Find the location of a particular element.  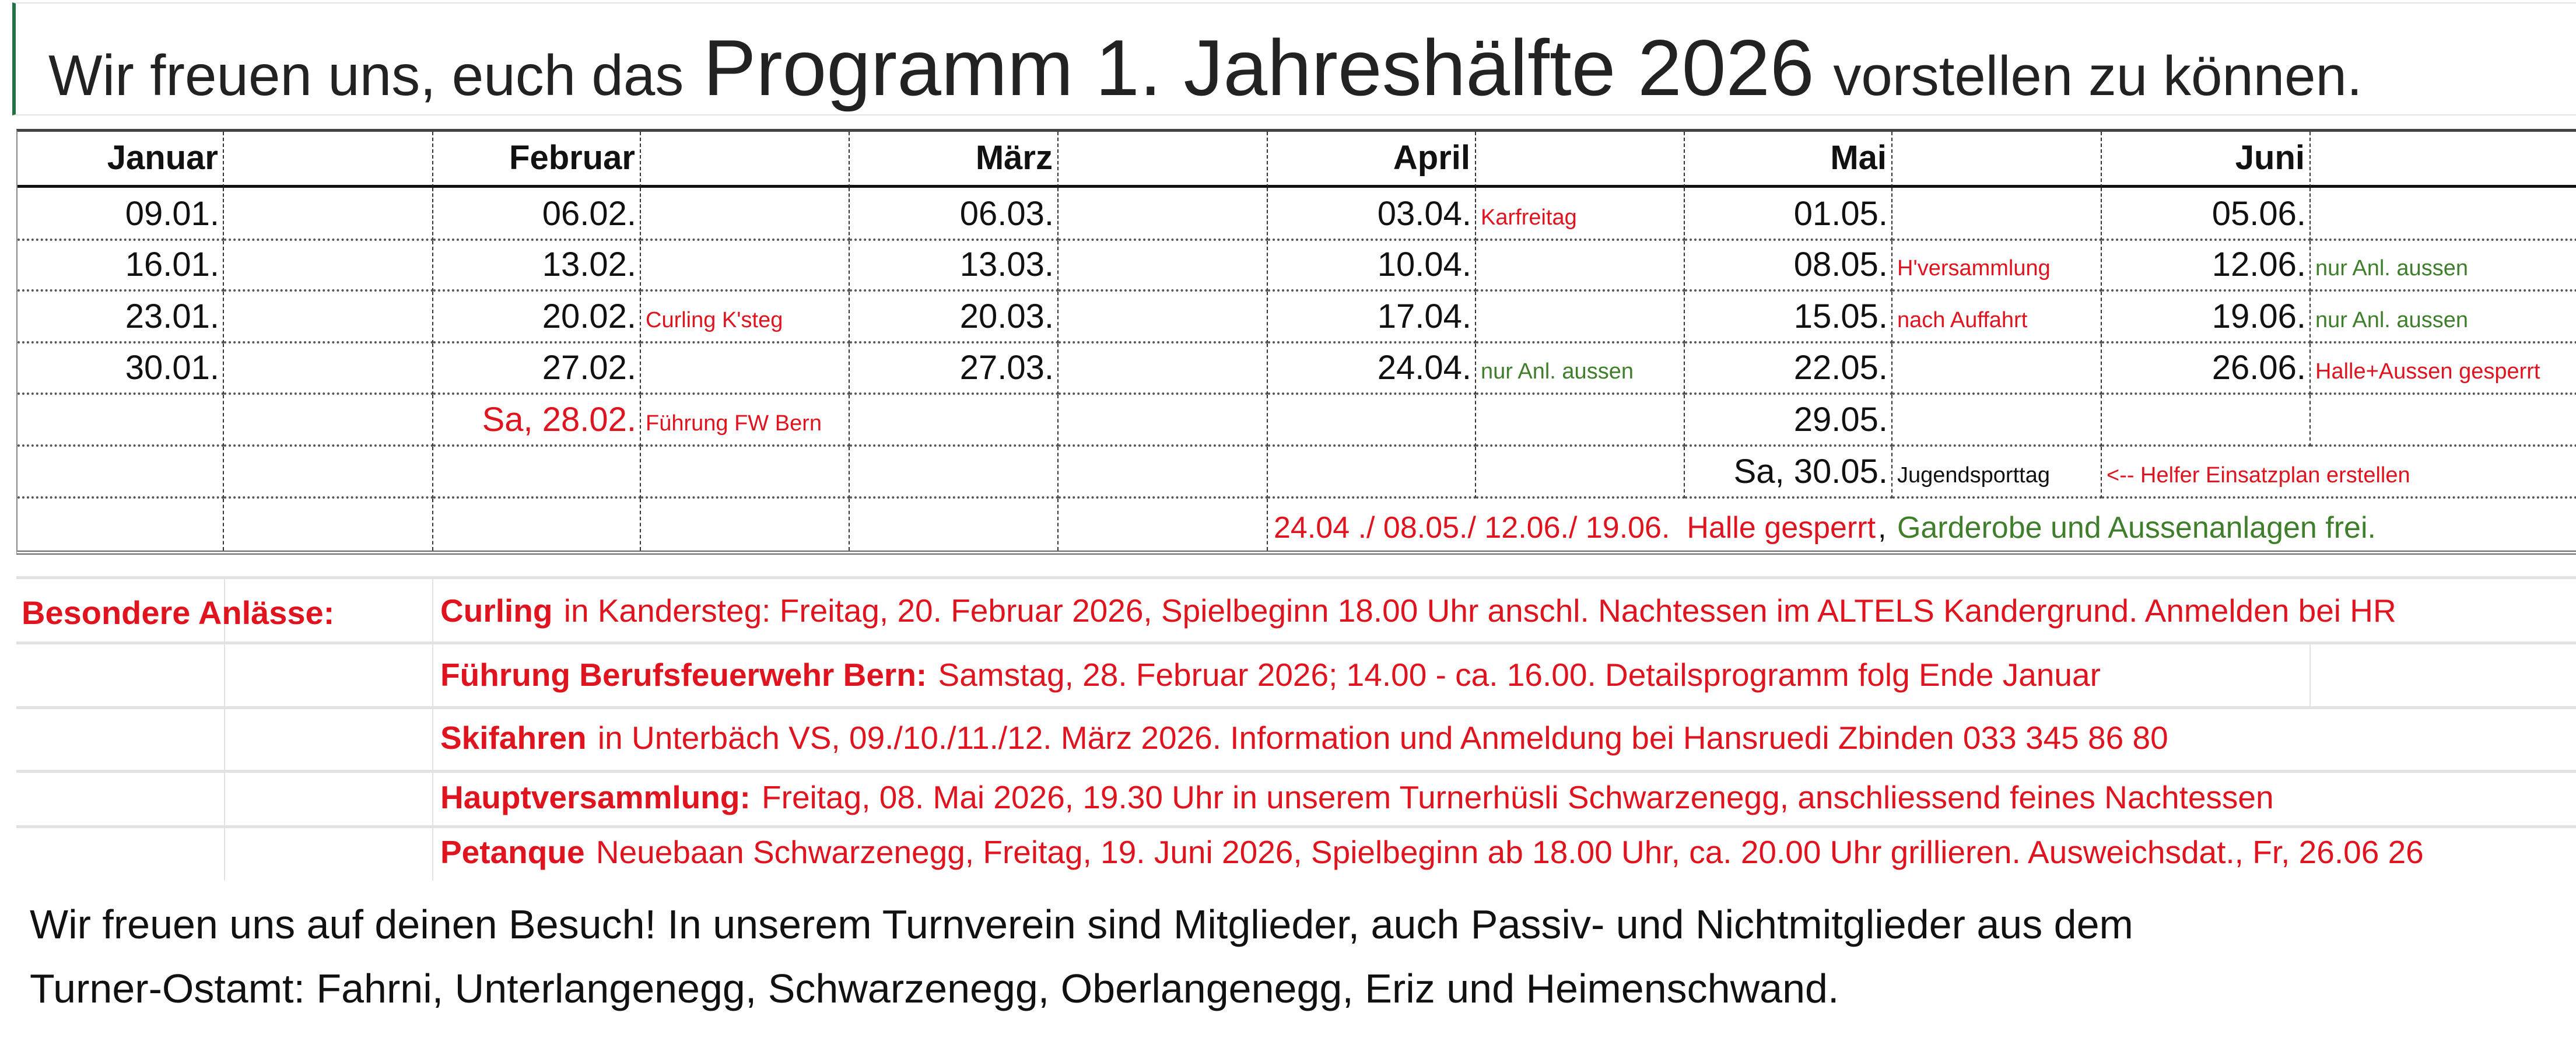

note-cell: Halle+Aussen gesperrt is located at coordinates (2443, 370).